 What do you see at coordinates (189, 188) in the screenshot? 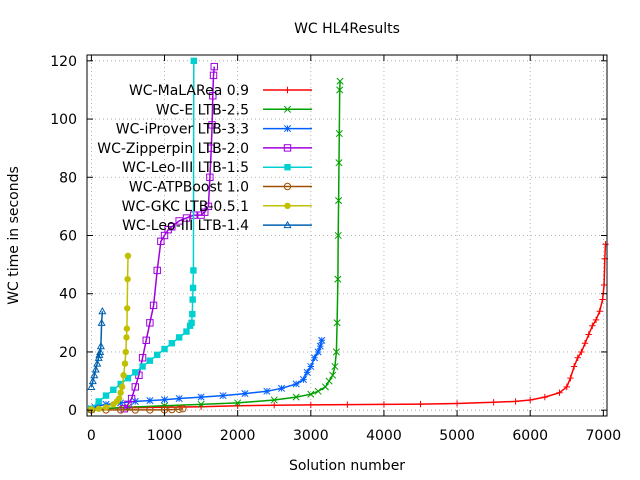
I see `legend-label: WC-ATPBoost 1.0` at bounding box center [189, 188].